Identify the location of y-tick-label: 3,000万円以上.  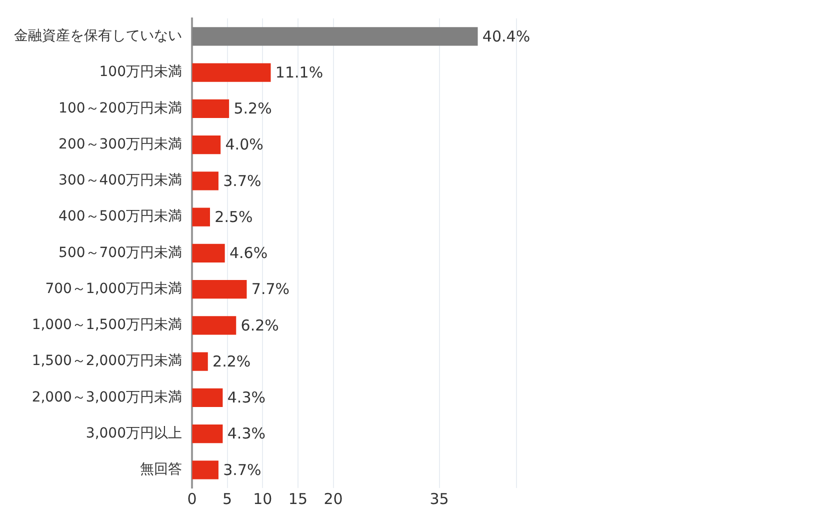
(134, 433).